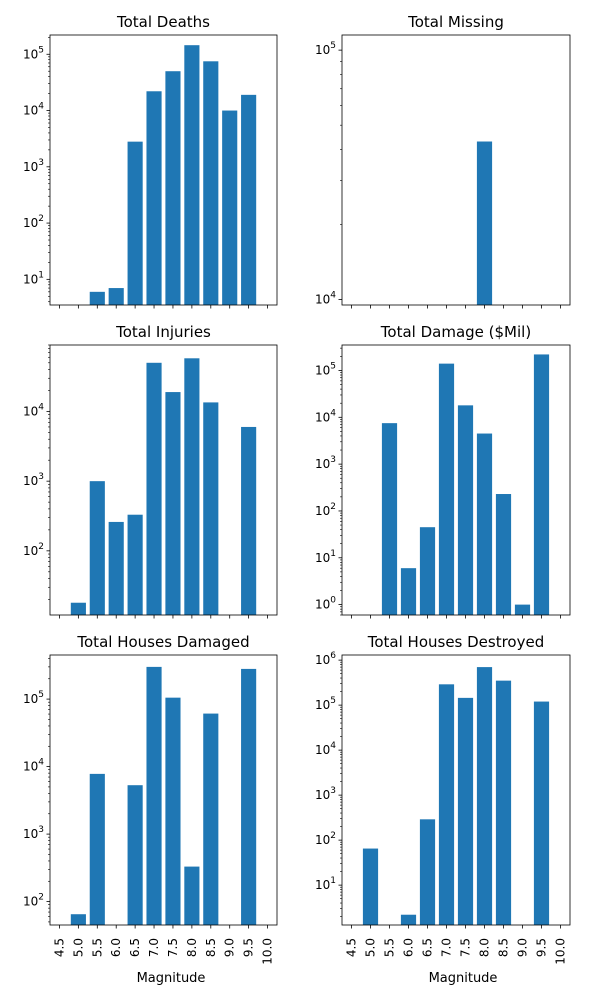 The height and width of the screenshot is (1000, 600). Describe the element at coordinates (171, 978) in the screenshot. I see `x-axis-label-left: Magnitude` at that location.